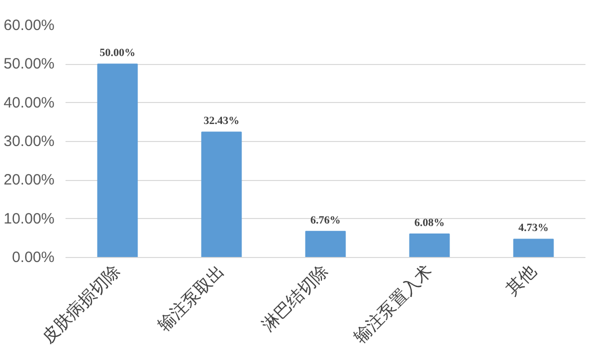 The image size is (600, 357). I want to click on y-tick-label: 60.00%, so click(29, 25).